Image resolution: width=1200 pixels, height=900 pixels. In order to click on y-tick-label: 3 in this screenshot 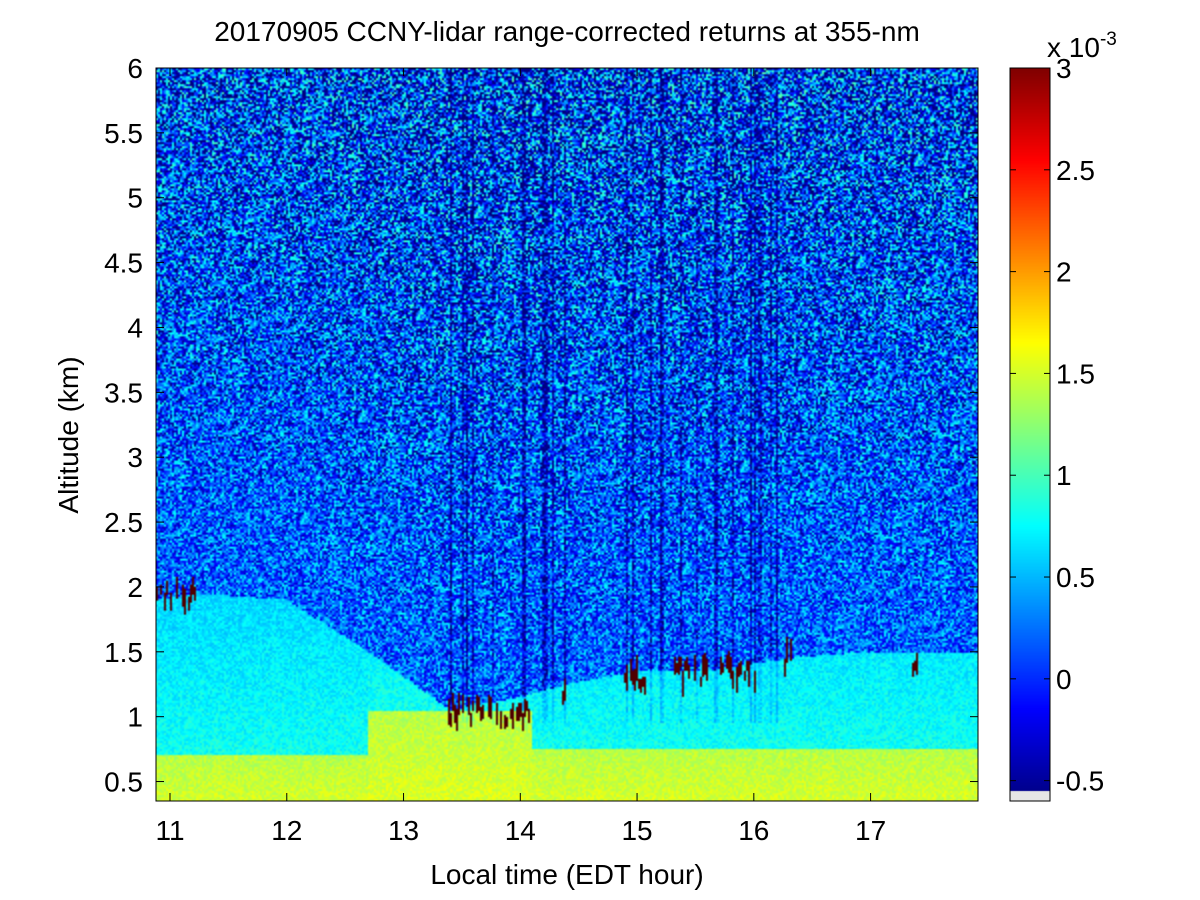, I will do `click(135, 457)`.